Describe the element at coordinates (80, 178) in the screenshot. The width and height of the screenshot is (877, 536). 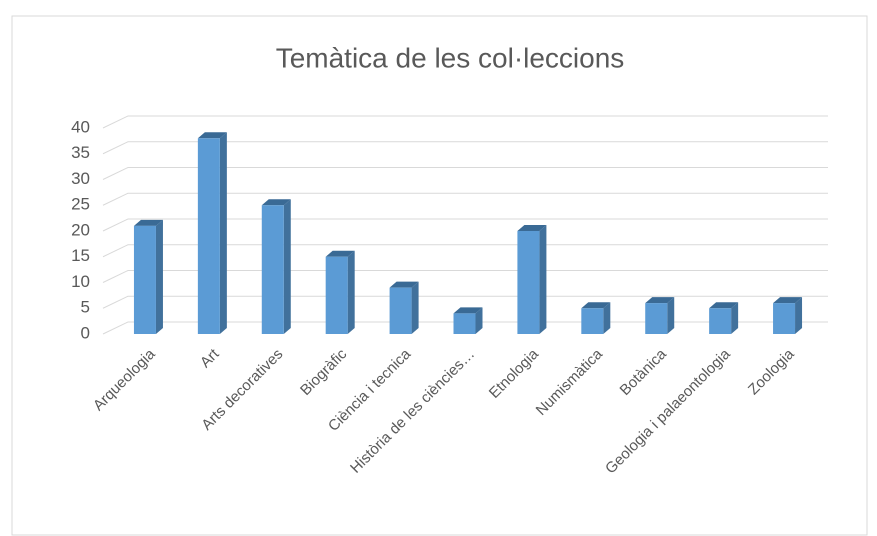
I see `y-tick-label: 30` at that location.